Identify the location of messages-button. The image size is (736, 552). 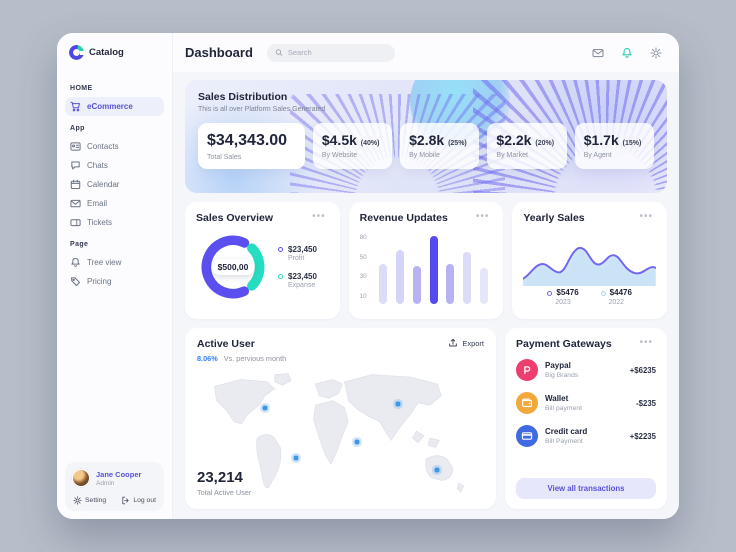
(598, 53).